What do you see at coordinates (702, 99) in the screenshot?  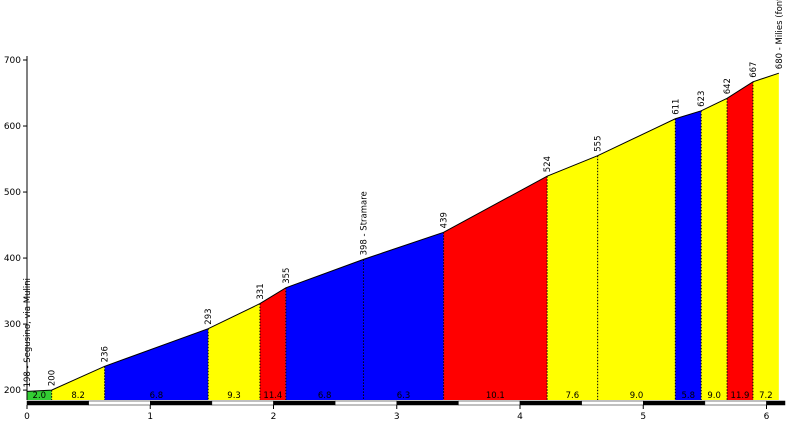 I see `elevation-label-11: 623` at bounding box center [702, 99].